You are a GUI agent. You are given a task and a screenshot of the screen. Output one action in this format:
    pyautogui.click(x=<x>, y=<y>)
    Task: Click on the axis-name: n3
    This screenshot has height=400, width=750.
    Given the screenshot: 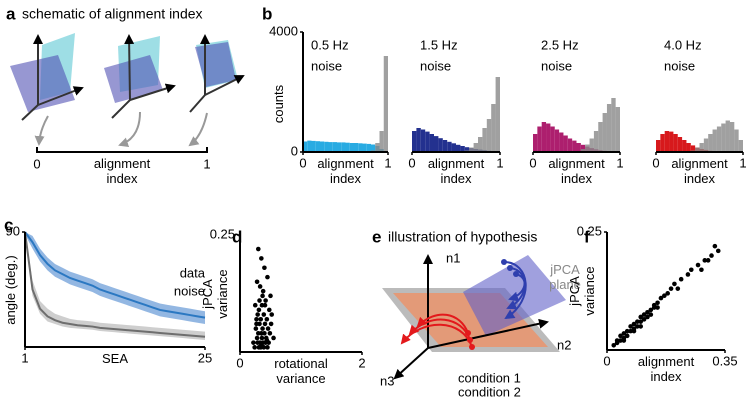 What is the action you would take?
    pyautogui.click(x=387, y=380)
    